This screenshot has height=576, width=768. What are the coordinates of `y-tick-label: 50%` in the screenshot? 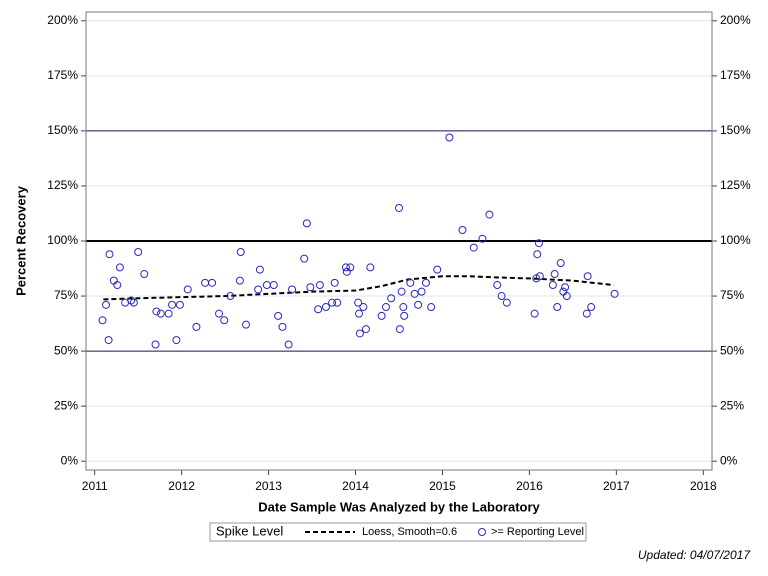 It's located at (66, 350).